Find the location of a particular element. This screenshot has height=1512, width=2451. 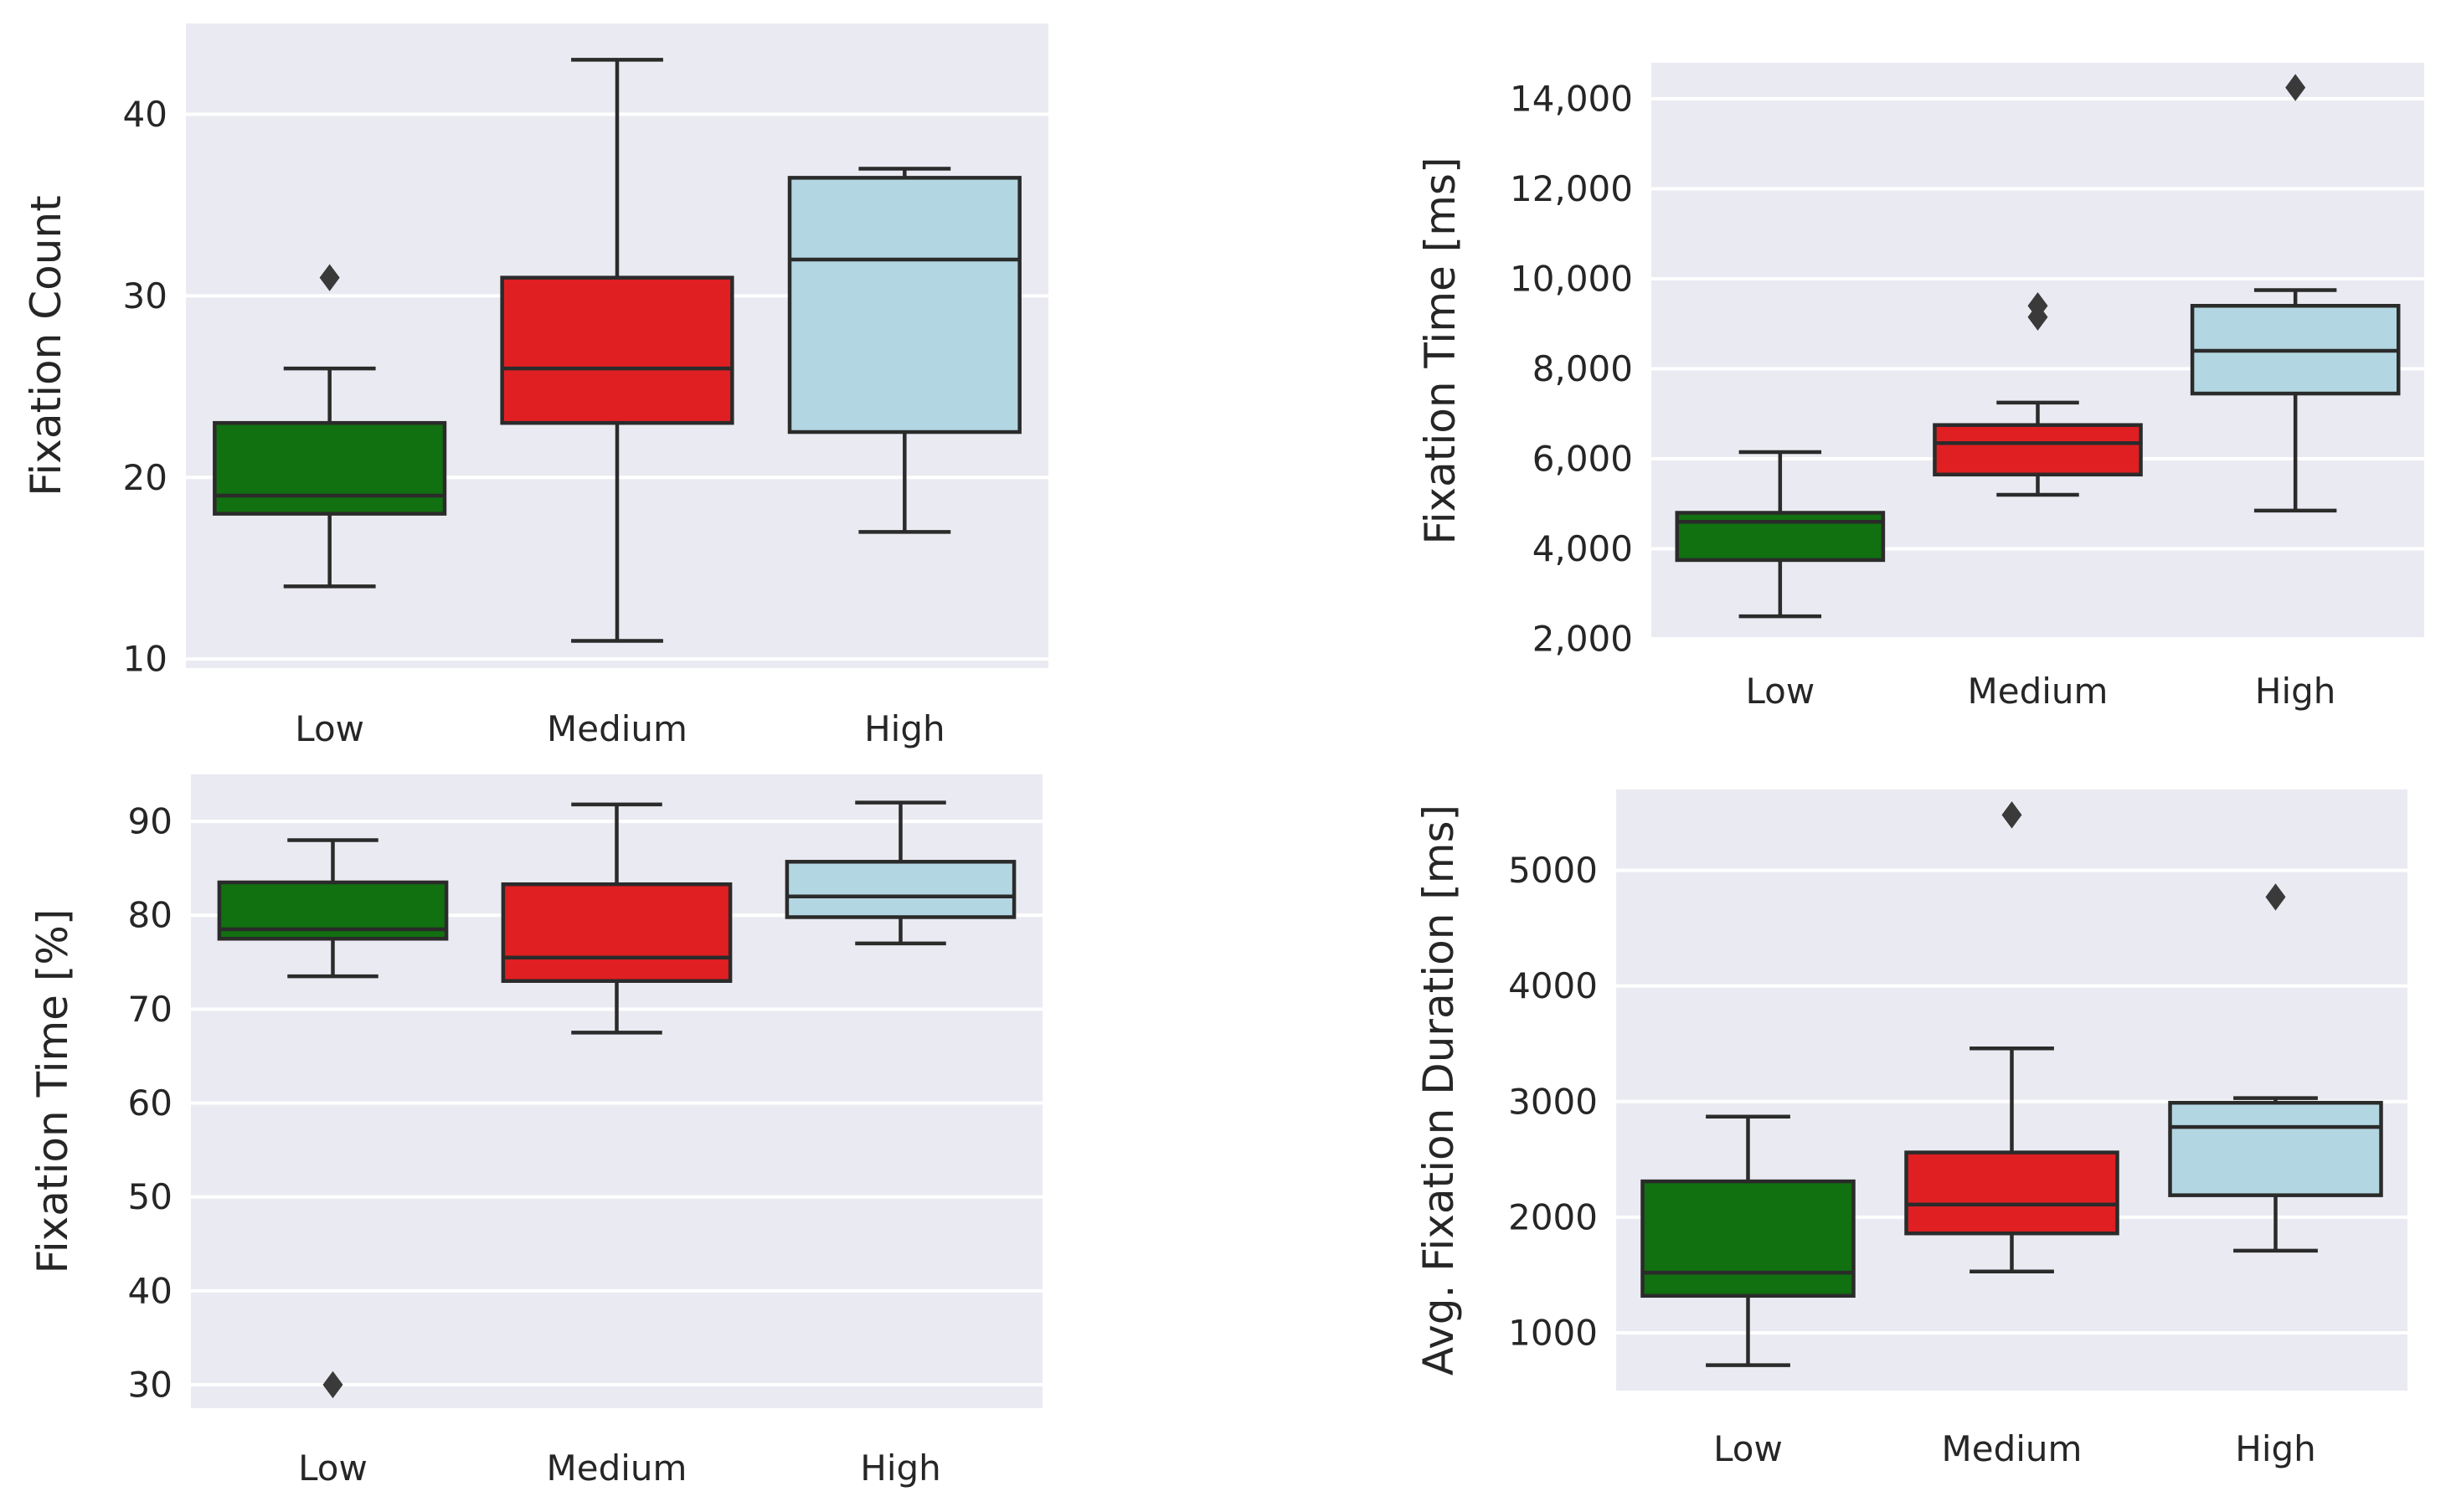

y-tick-label: 20 is located at coordinates (145, 477).